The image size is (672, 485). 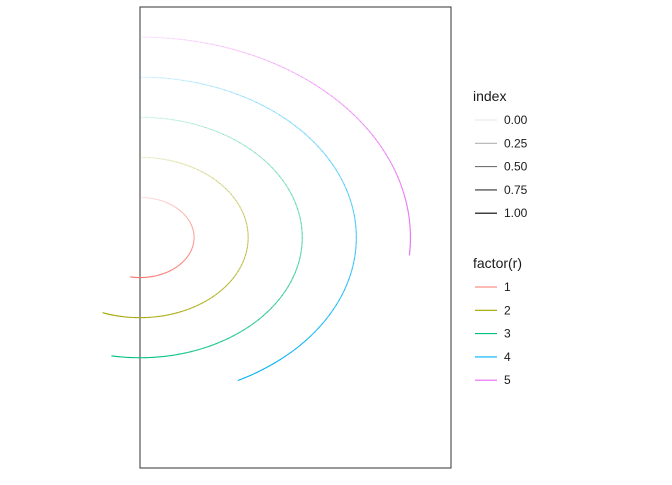 I want to click on legend-factor-keys: 1 2 3 4 5, so click(x=493, y=333).